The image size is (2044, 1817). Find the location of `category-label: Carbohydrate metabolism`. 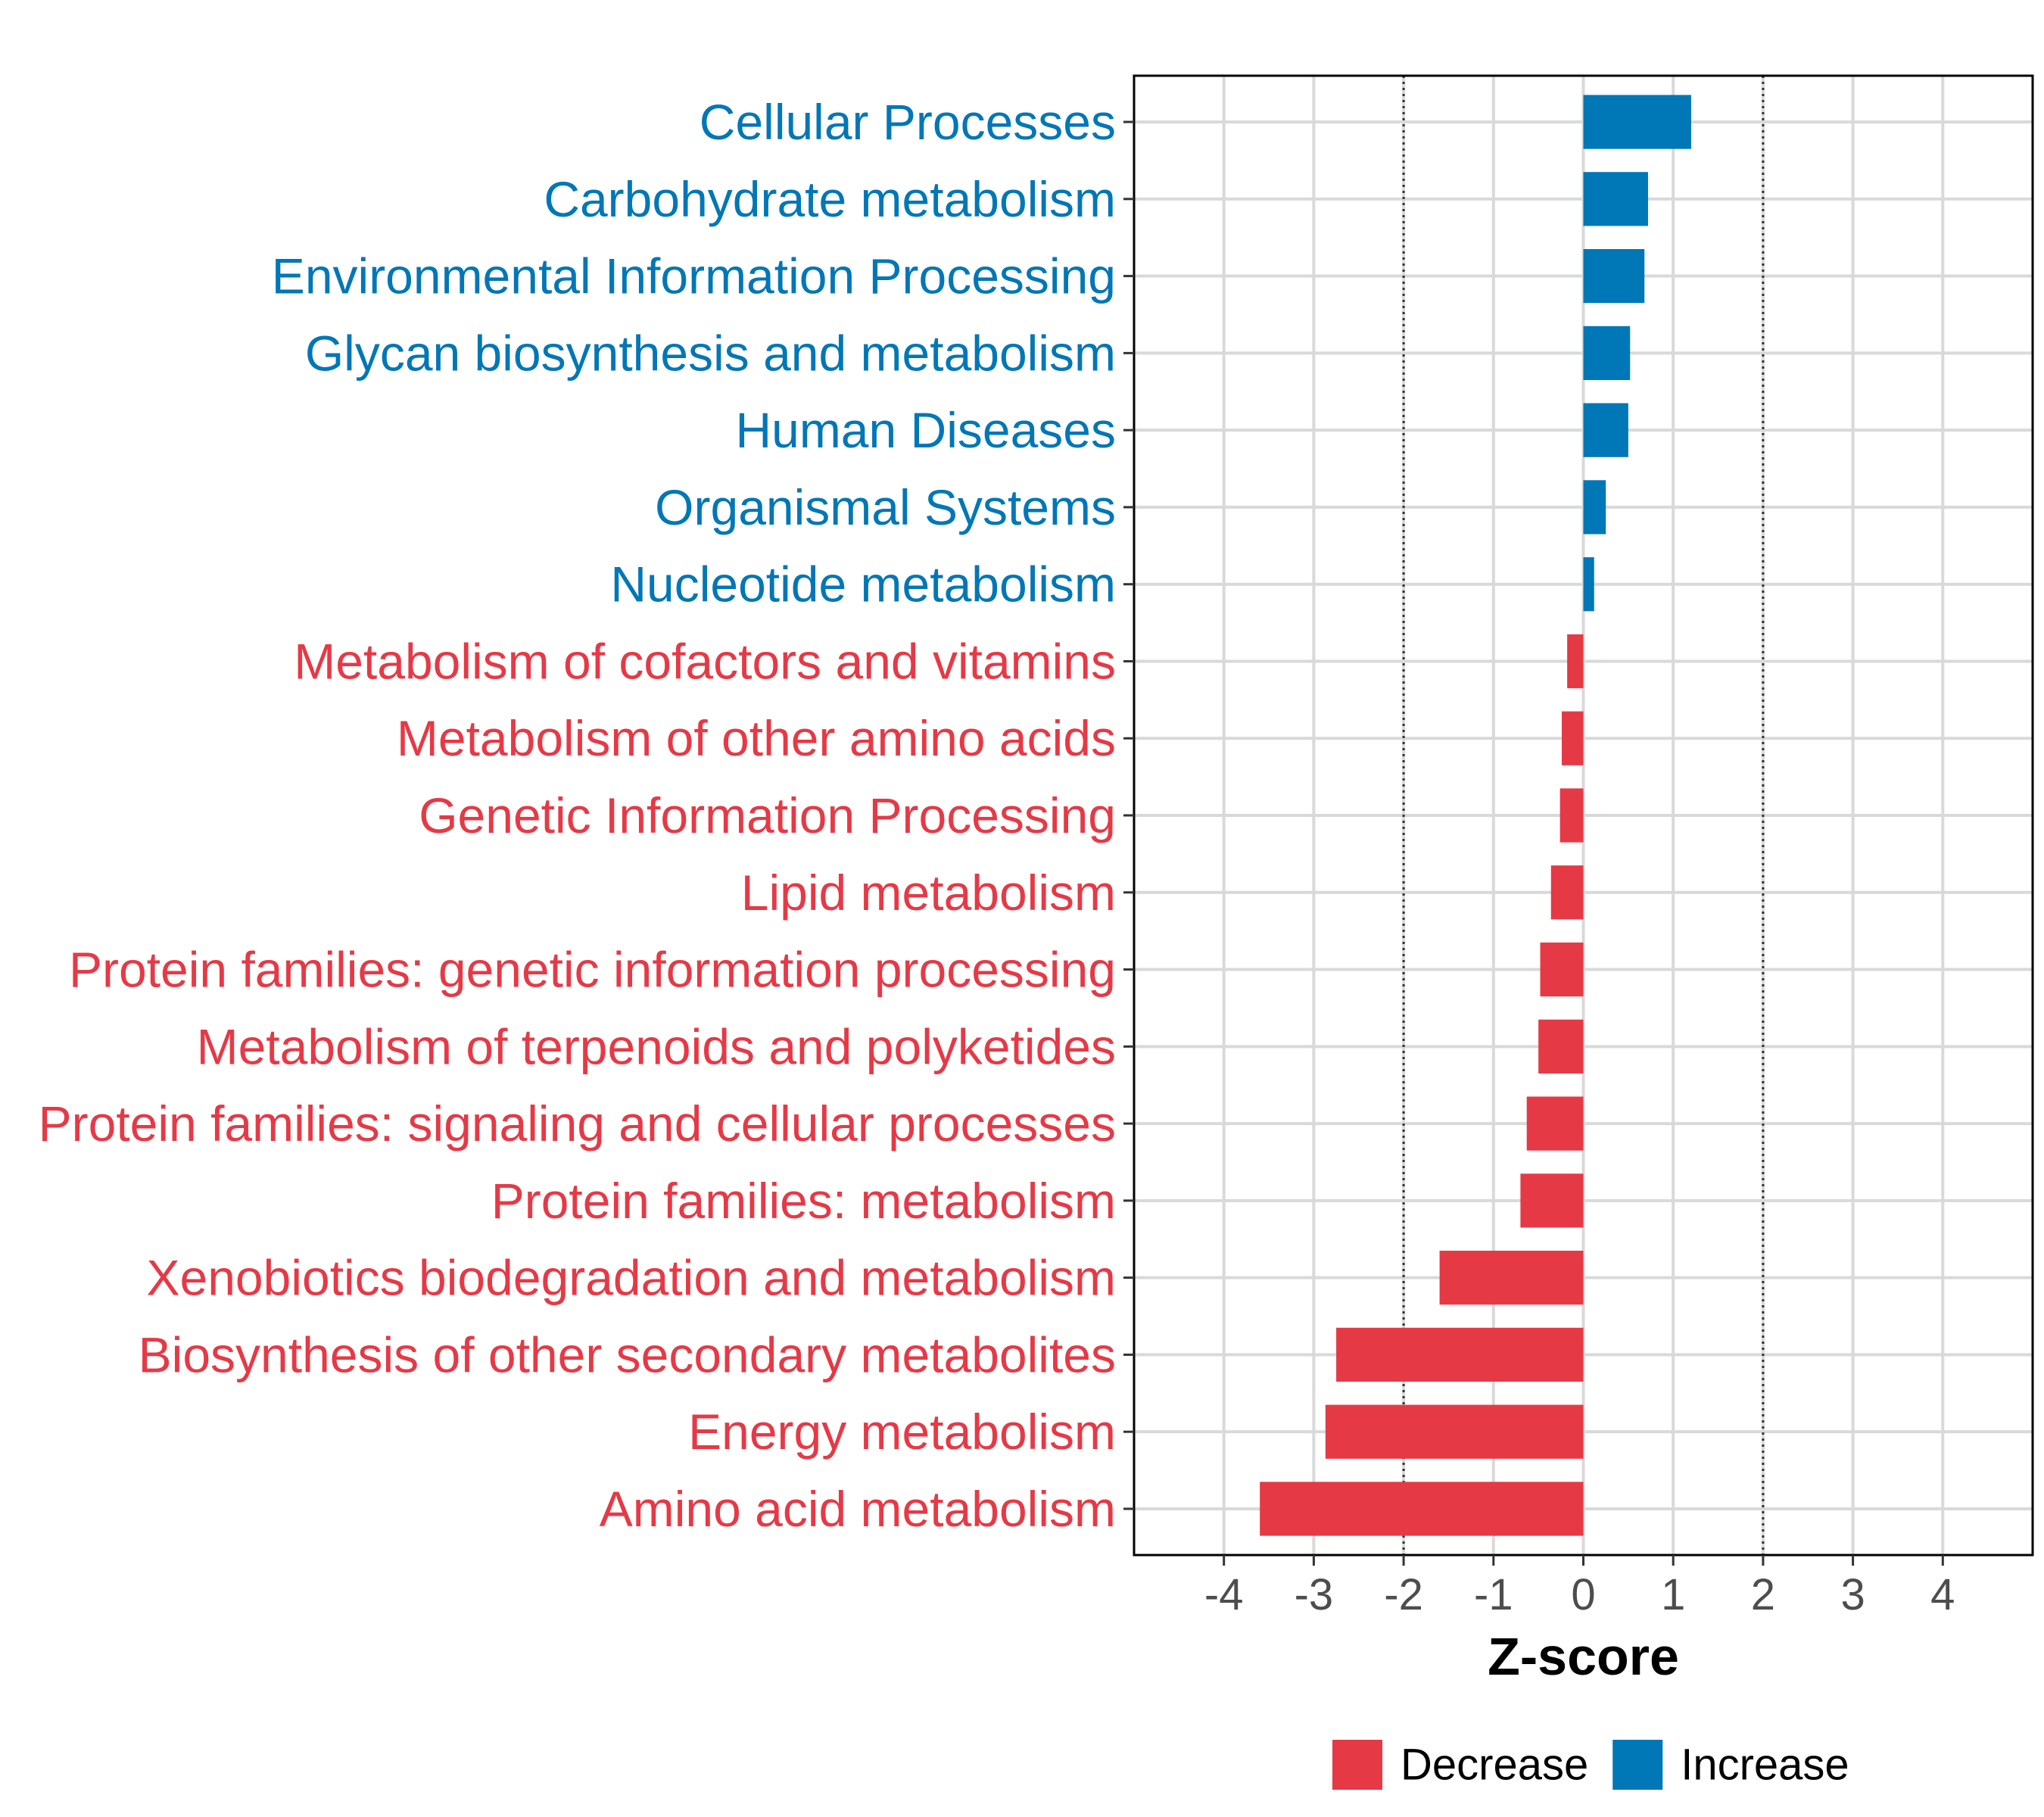

category-label: Carbohydrate metabolism is located at coordinates (830, 199).